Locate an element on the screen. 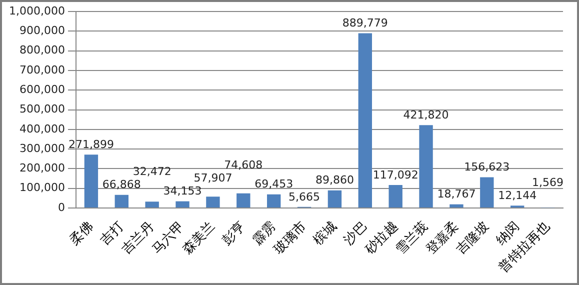 The image size is (579, 285). y-tick-label: 0 is located at coordinates (61, 207).